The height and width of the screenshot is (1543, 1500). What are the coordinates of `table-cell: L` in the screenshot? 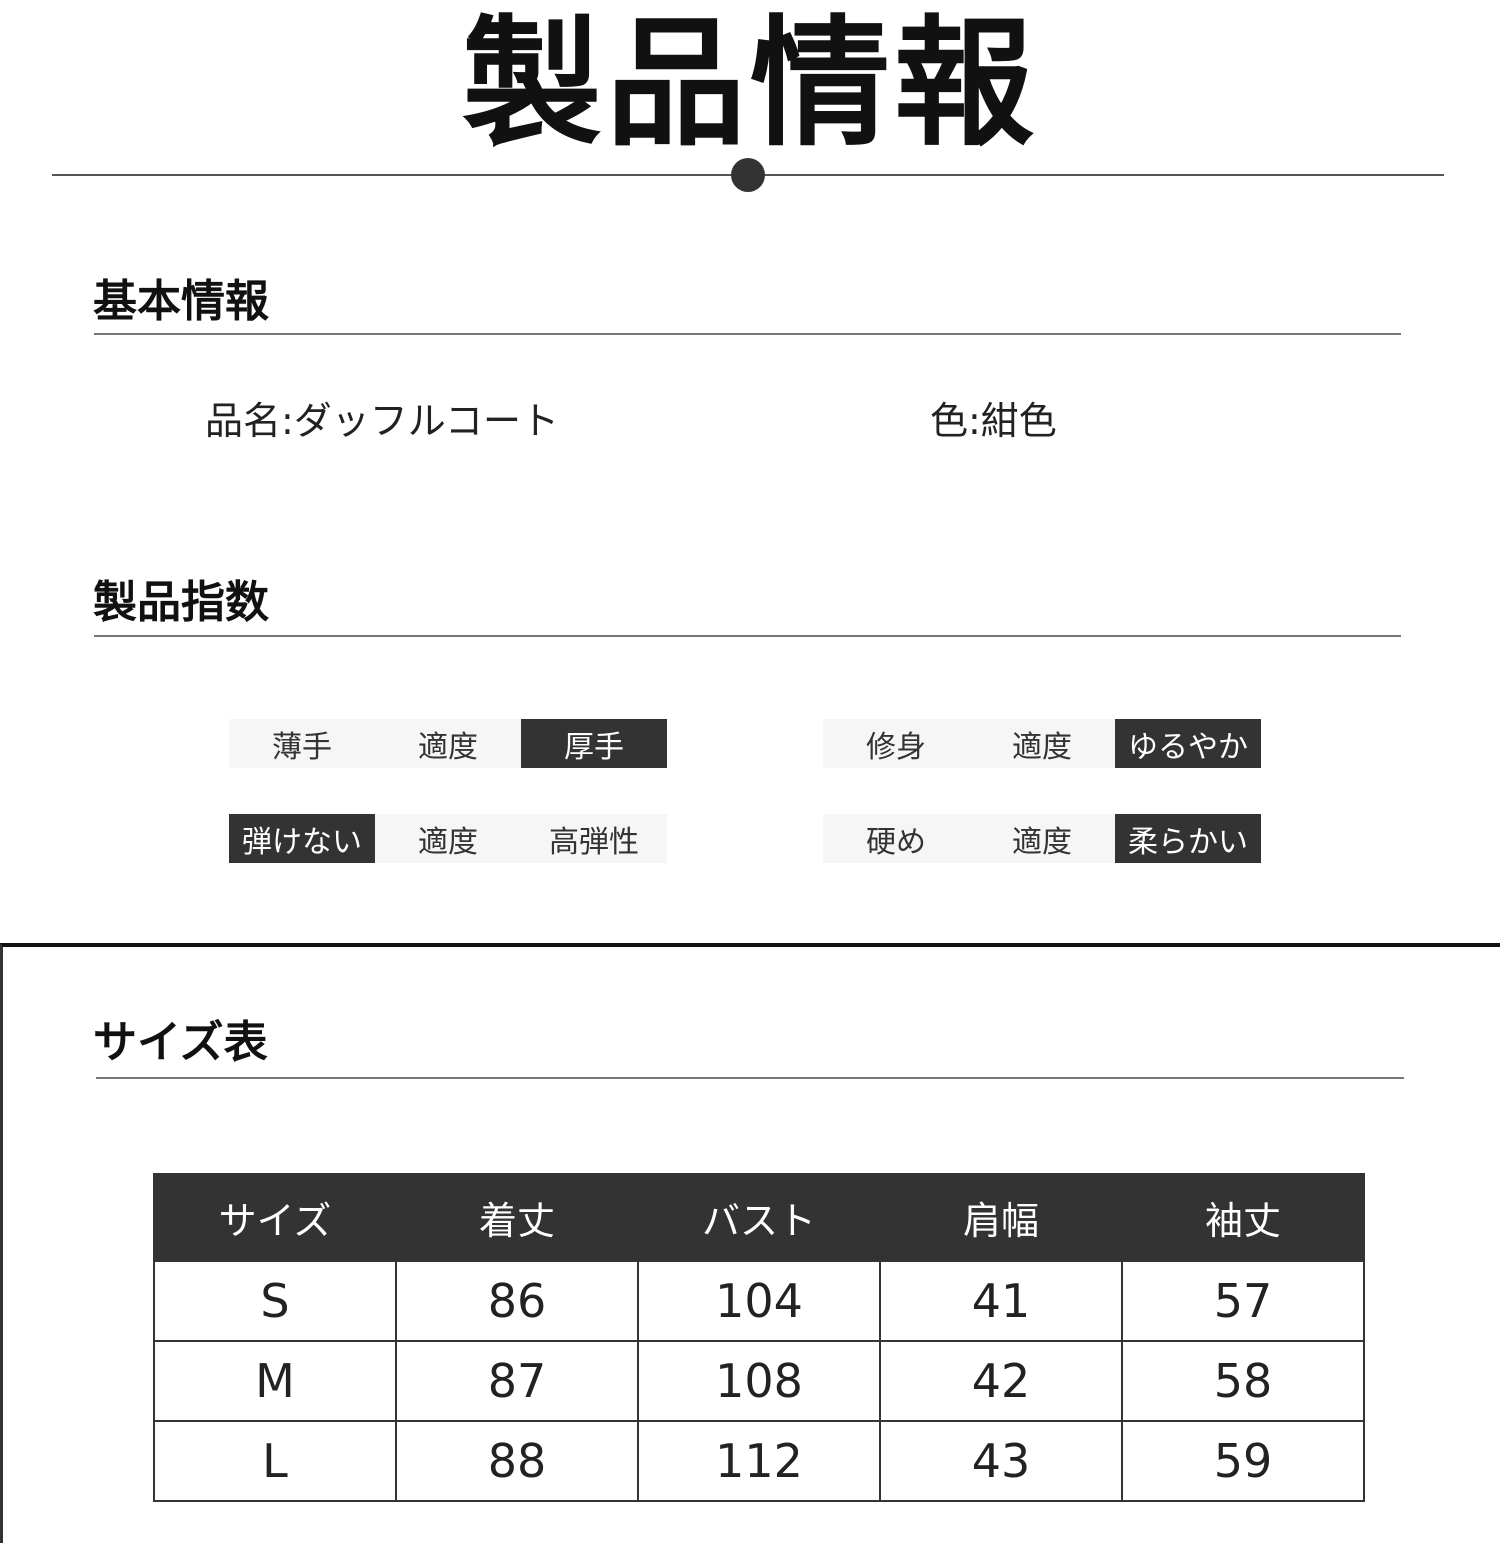 It's located at (275, 1461).